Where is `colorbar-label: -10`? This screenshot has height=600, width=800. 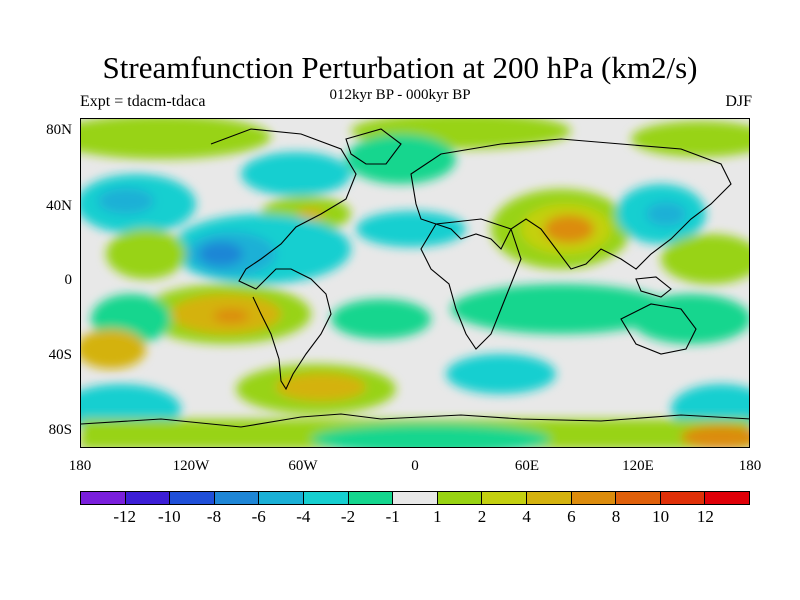 colorbar-label: -10 is located at coordinates (169, 516).